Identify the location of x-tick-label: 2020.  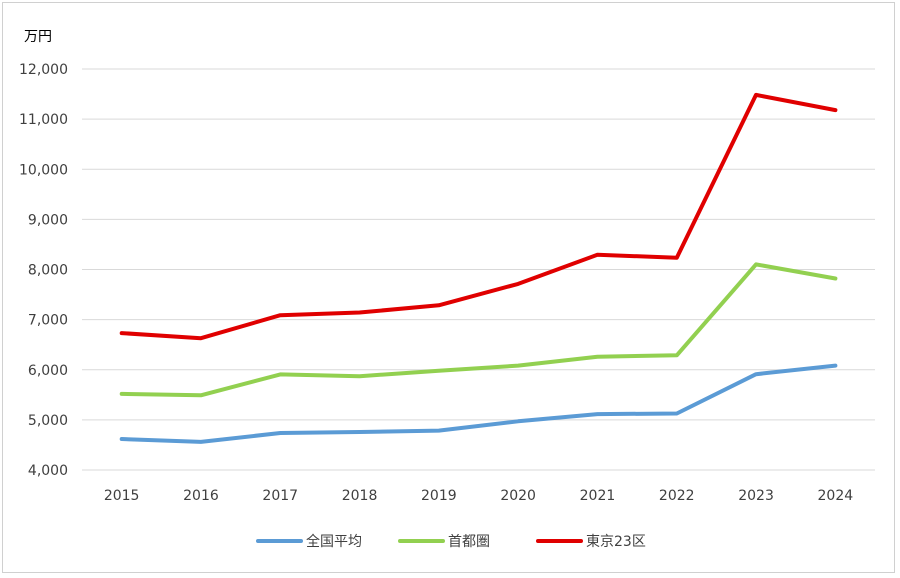
(518, 496).